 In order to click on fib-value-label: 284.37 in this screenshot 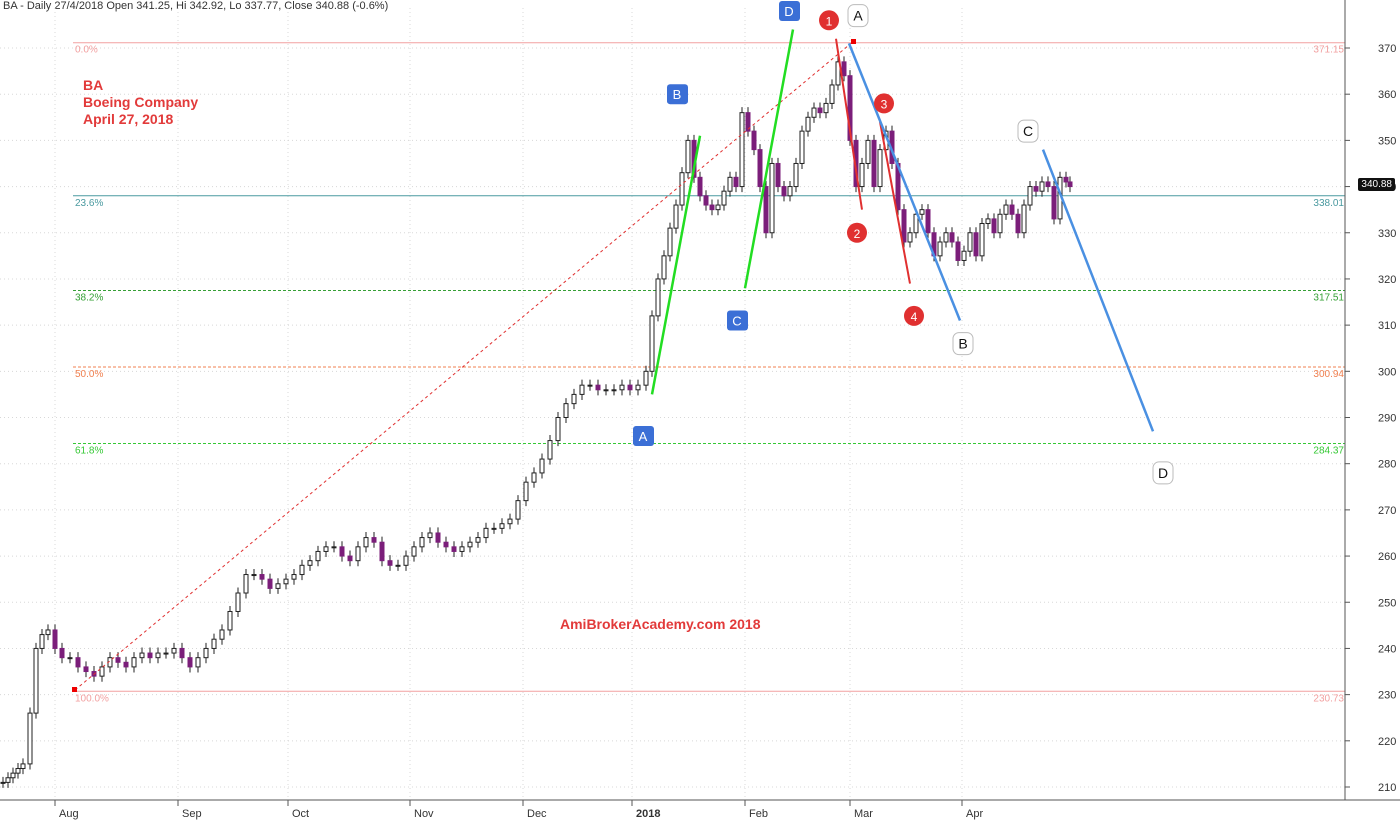, I will do `click(1328, 451)`.